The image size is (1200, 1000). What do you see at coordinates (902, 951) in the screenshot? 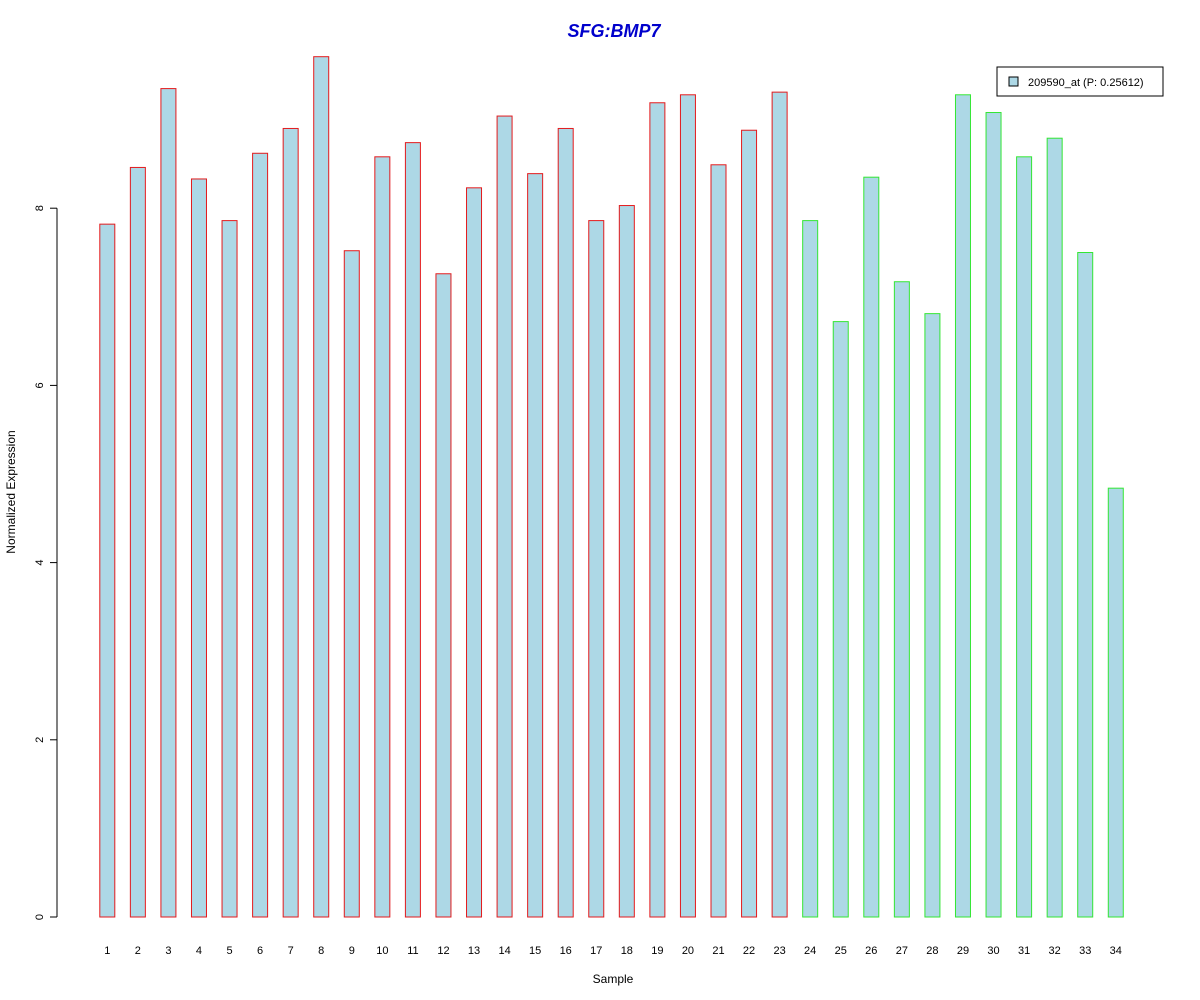
I see `x-tick-label: 27` at bounding box center [902, 951].